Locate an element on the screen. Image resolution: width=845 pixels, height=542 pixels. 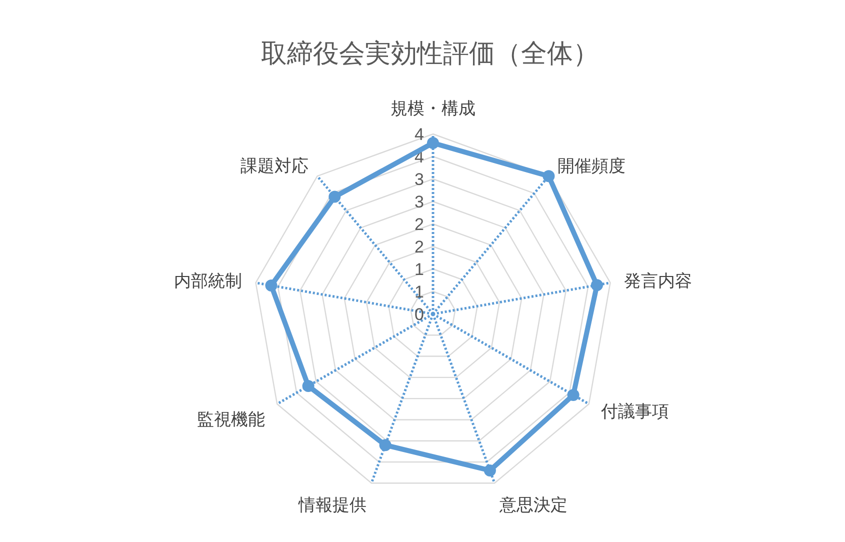
spoke-label: 付議事項 is located at coordinates (635, 411).